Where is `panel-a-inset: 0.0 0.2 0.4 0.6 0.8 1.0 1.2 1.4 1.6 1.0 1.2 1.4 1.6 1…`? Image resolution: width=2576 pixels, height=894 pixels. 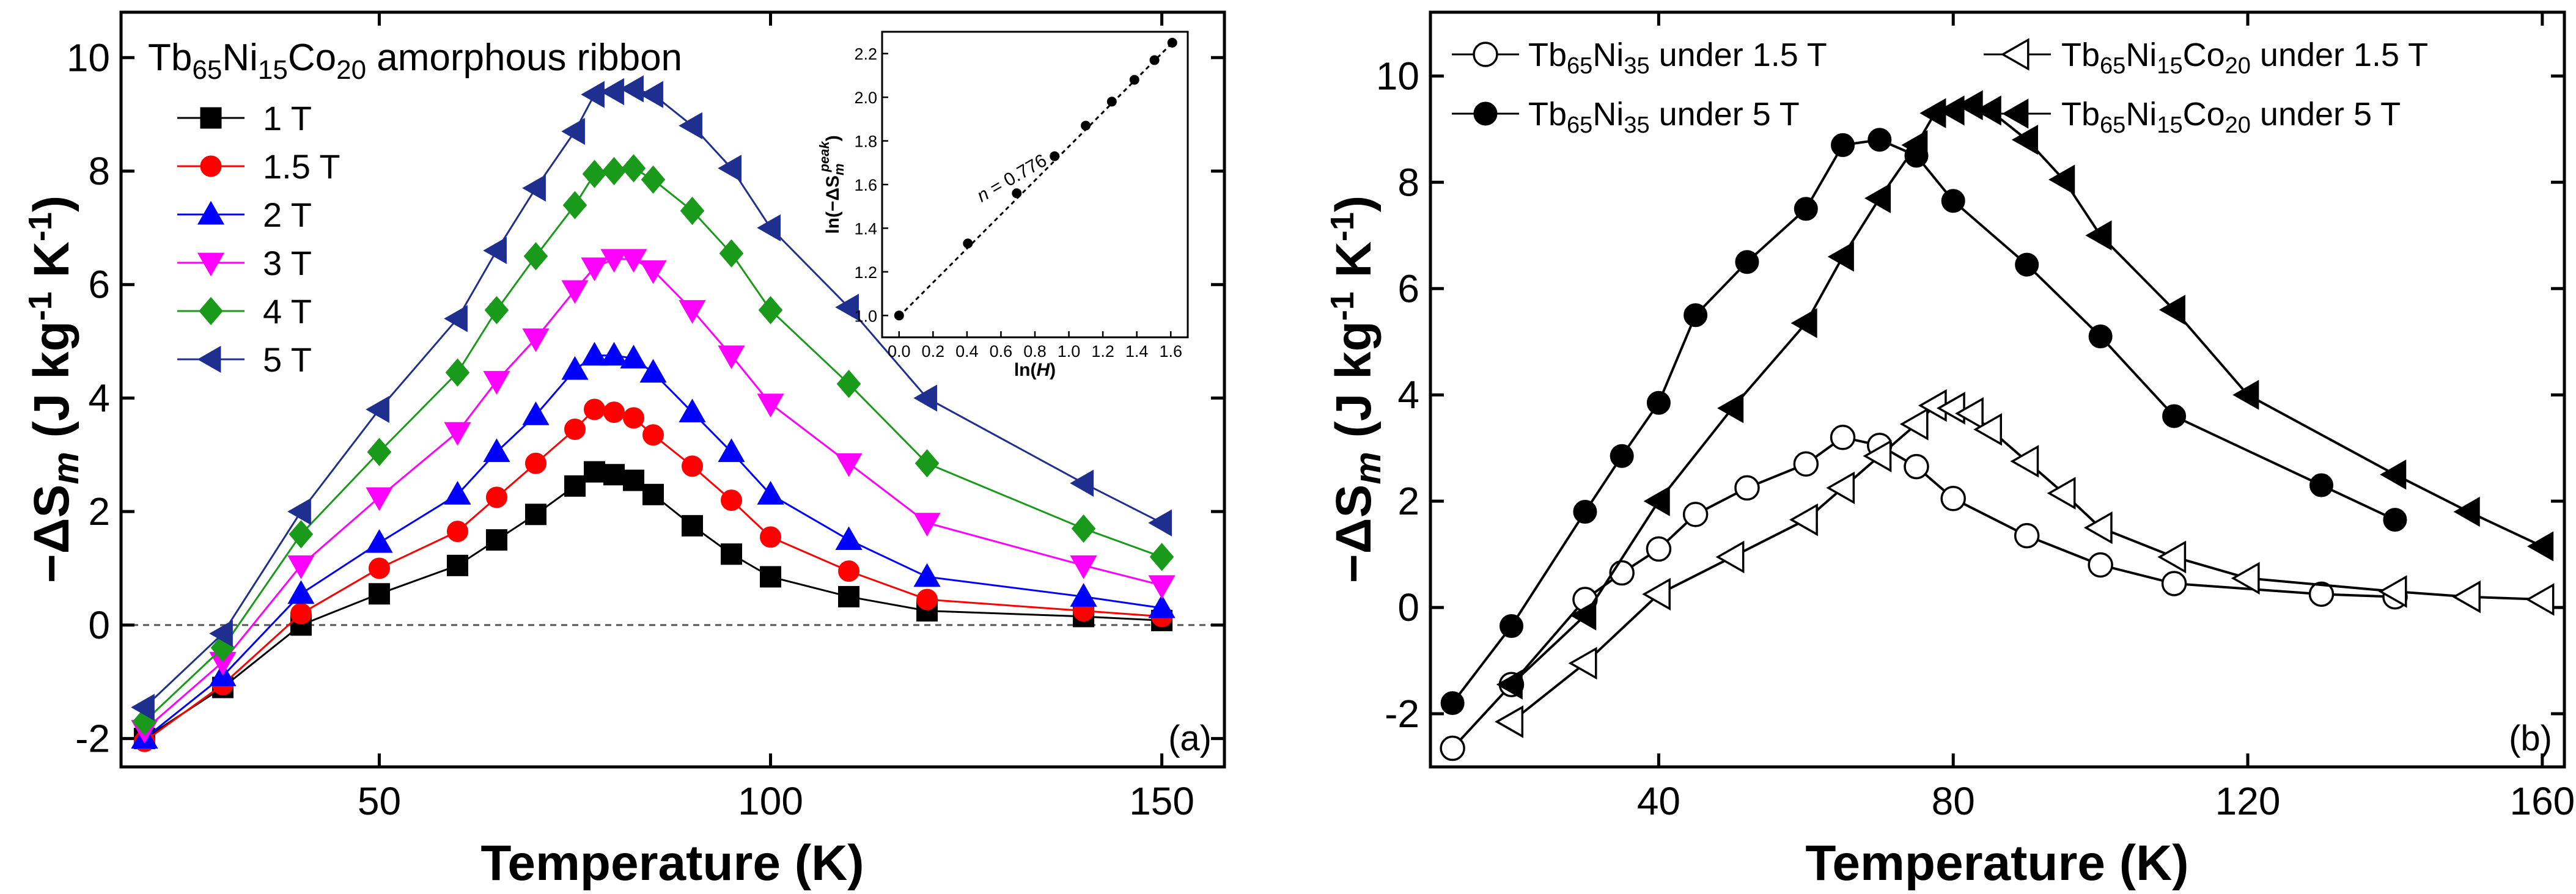
panel-a-inset: 0.0 0.2 0.4 0.6 0.8 1.0 1.2 1.4 1.6 1.0 1.2 1.4 1.6 1… is located at coordinates (1003, 206).